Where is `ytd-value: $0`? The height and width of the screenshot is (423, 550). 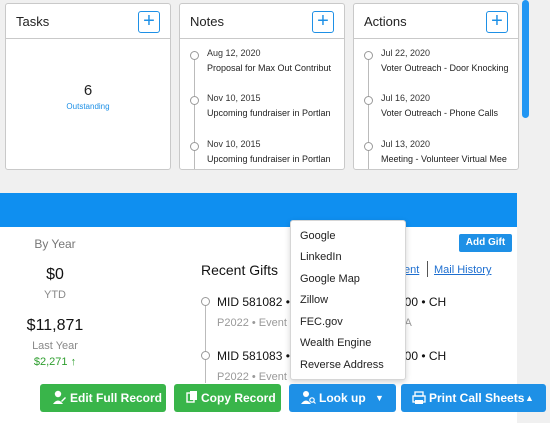
ytd-value: $0 is located at coordinates (55, 274).